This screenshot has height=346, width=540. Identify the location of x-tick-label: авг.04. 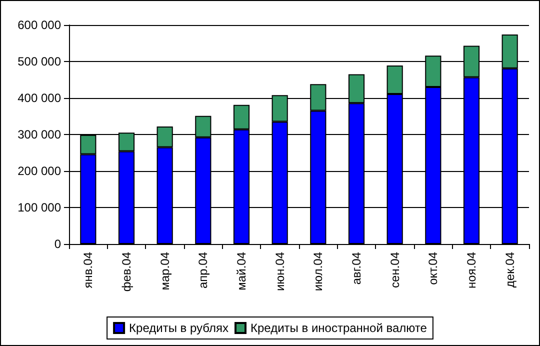
(357, 268).